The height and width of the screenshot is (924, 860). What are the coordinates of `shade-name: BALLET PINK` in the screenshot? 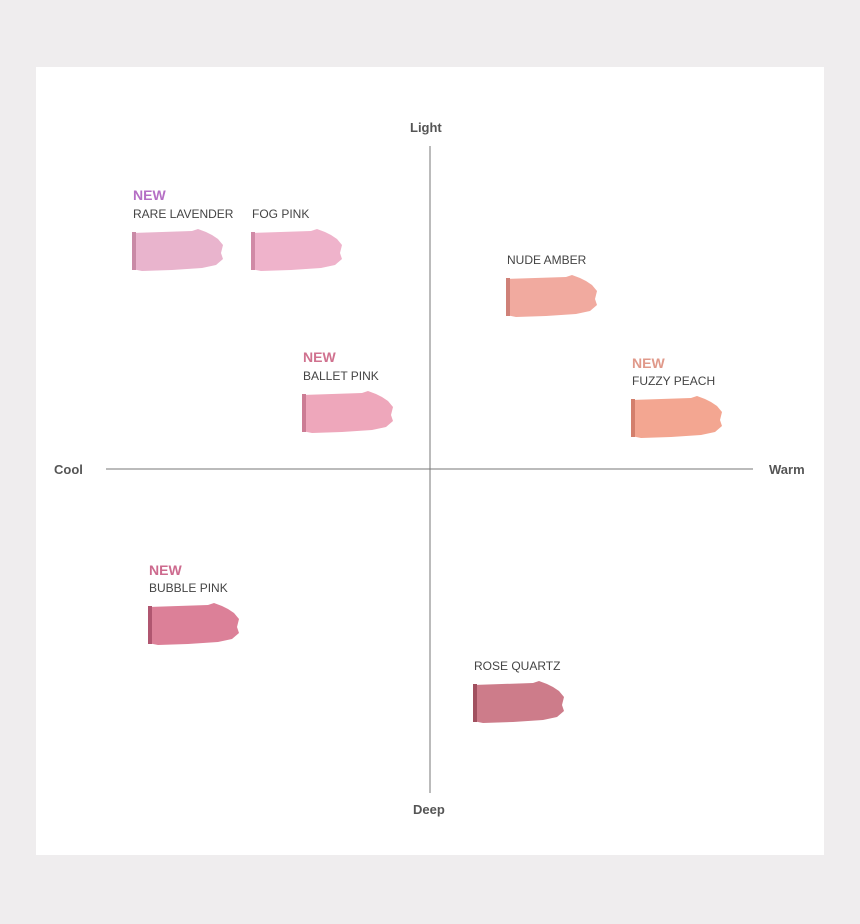 It's located at (341, 376).